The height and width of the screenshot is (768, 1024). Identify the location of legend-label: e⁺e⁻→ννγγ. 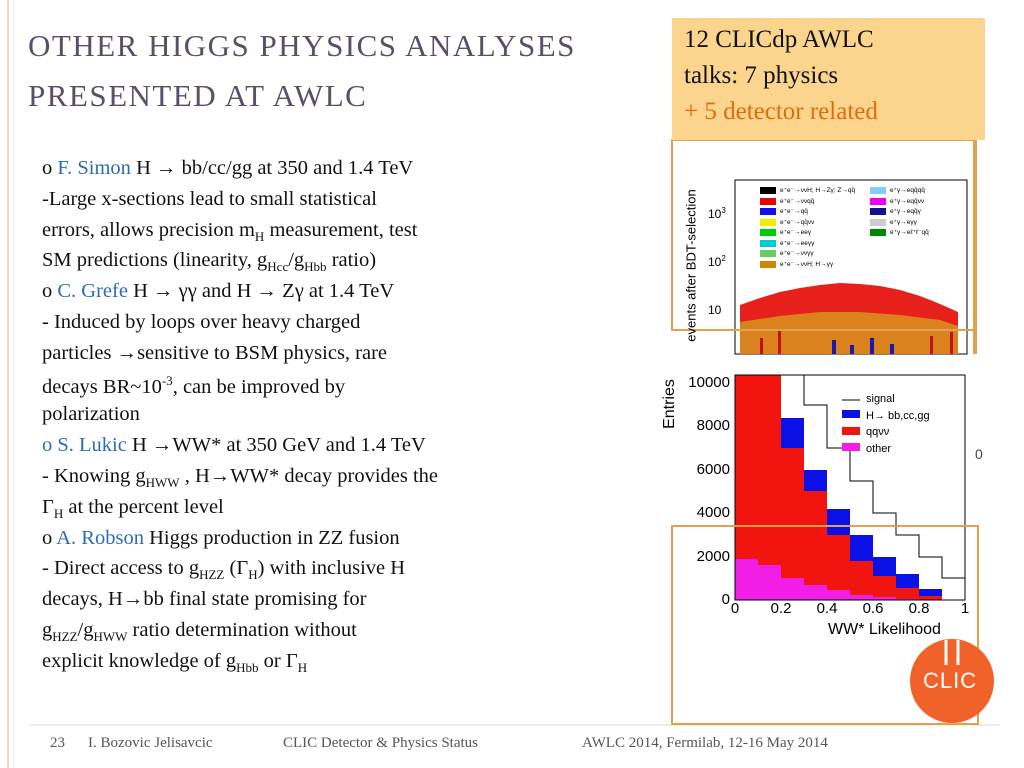
(797, 253).